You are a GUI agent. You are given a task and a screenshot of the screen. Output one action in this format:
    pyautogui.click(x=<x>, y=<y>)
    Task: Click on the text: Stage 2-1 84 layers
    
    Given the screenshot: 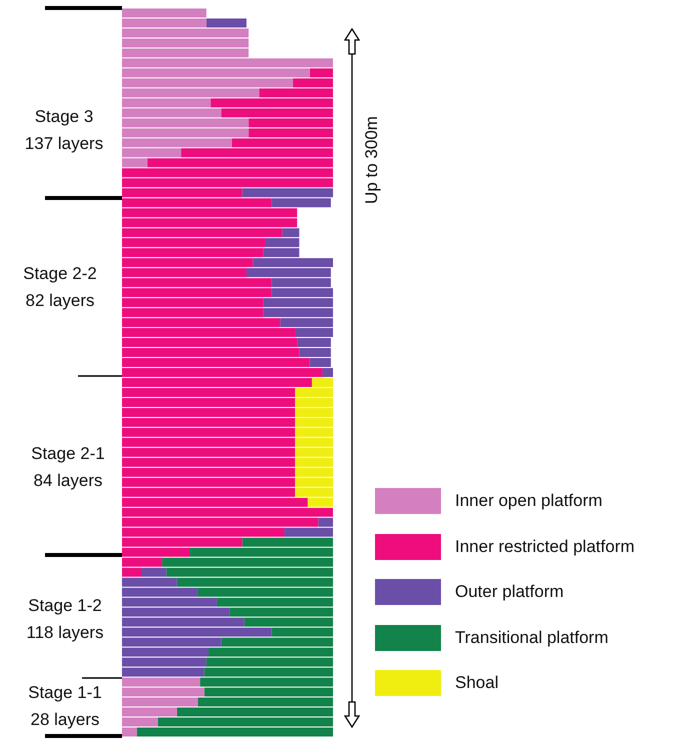 What is the action you would take?
    pyautogui.click(x=68, y=467)
    